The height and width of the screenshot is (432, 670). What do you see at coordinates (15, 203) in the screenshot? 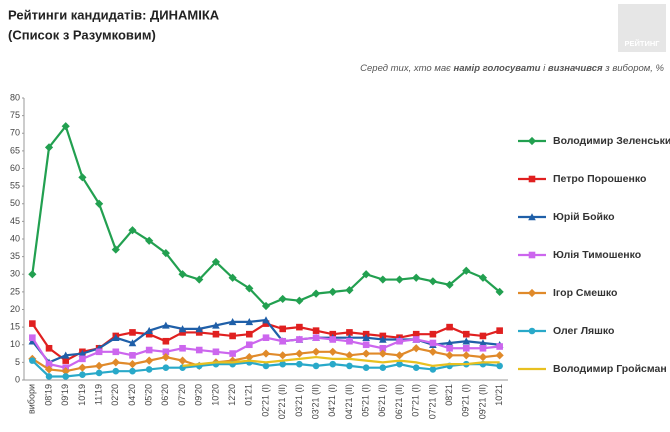
I see `y-tick-label: 50` at bounding box center [15, 203].